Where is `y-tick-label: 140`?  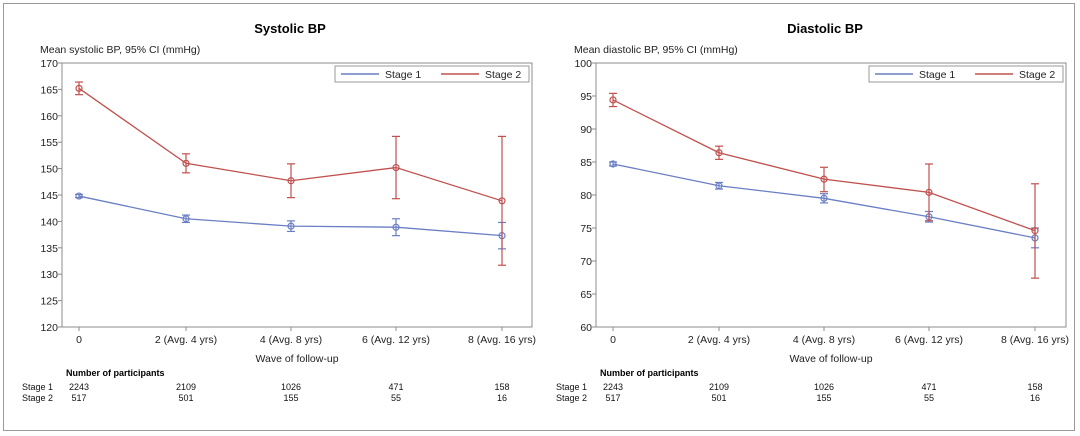 y-tick-label: 140 is located at coordinates (49, 222).